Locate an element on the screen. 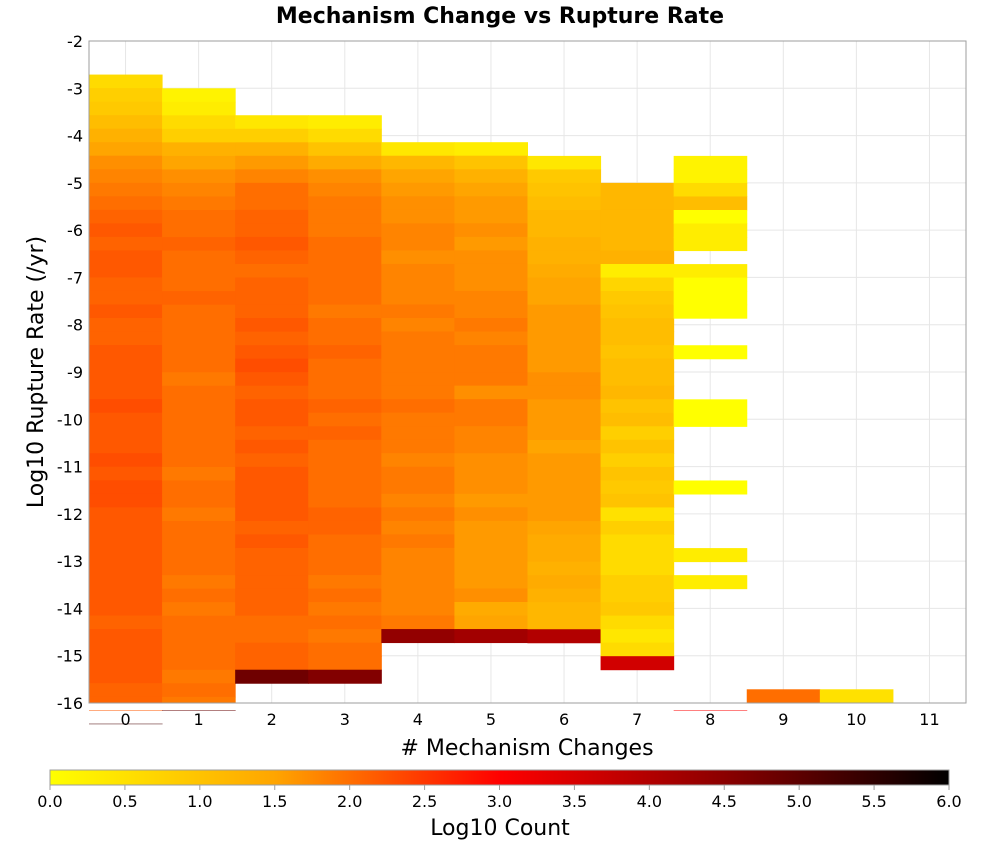  chart-title: Mechanism Change vs Rupture Rate is located at coordinates (500, 16).